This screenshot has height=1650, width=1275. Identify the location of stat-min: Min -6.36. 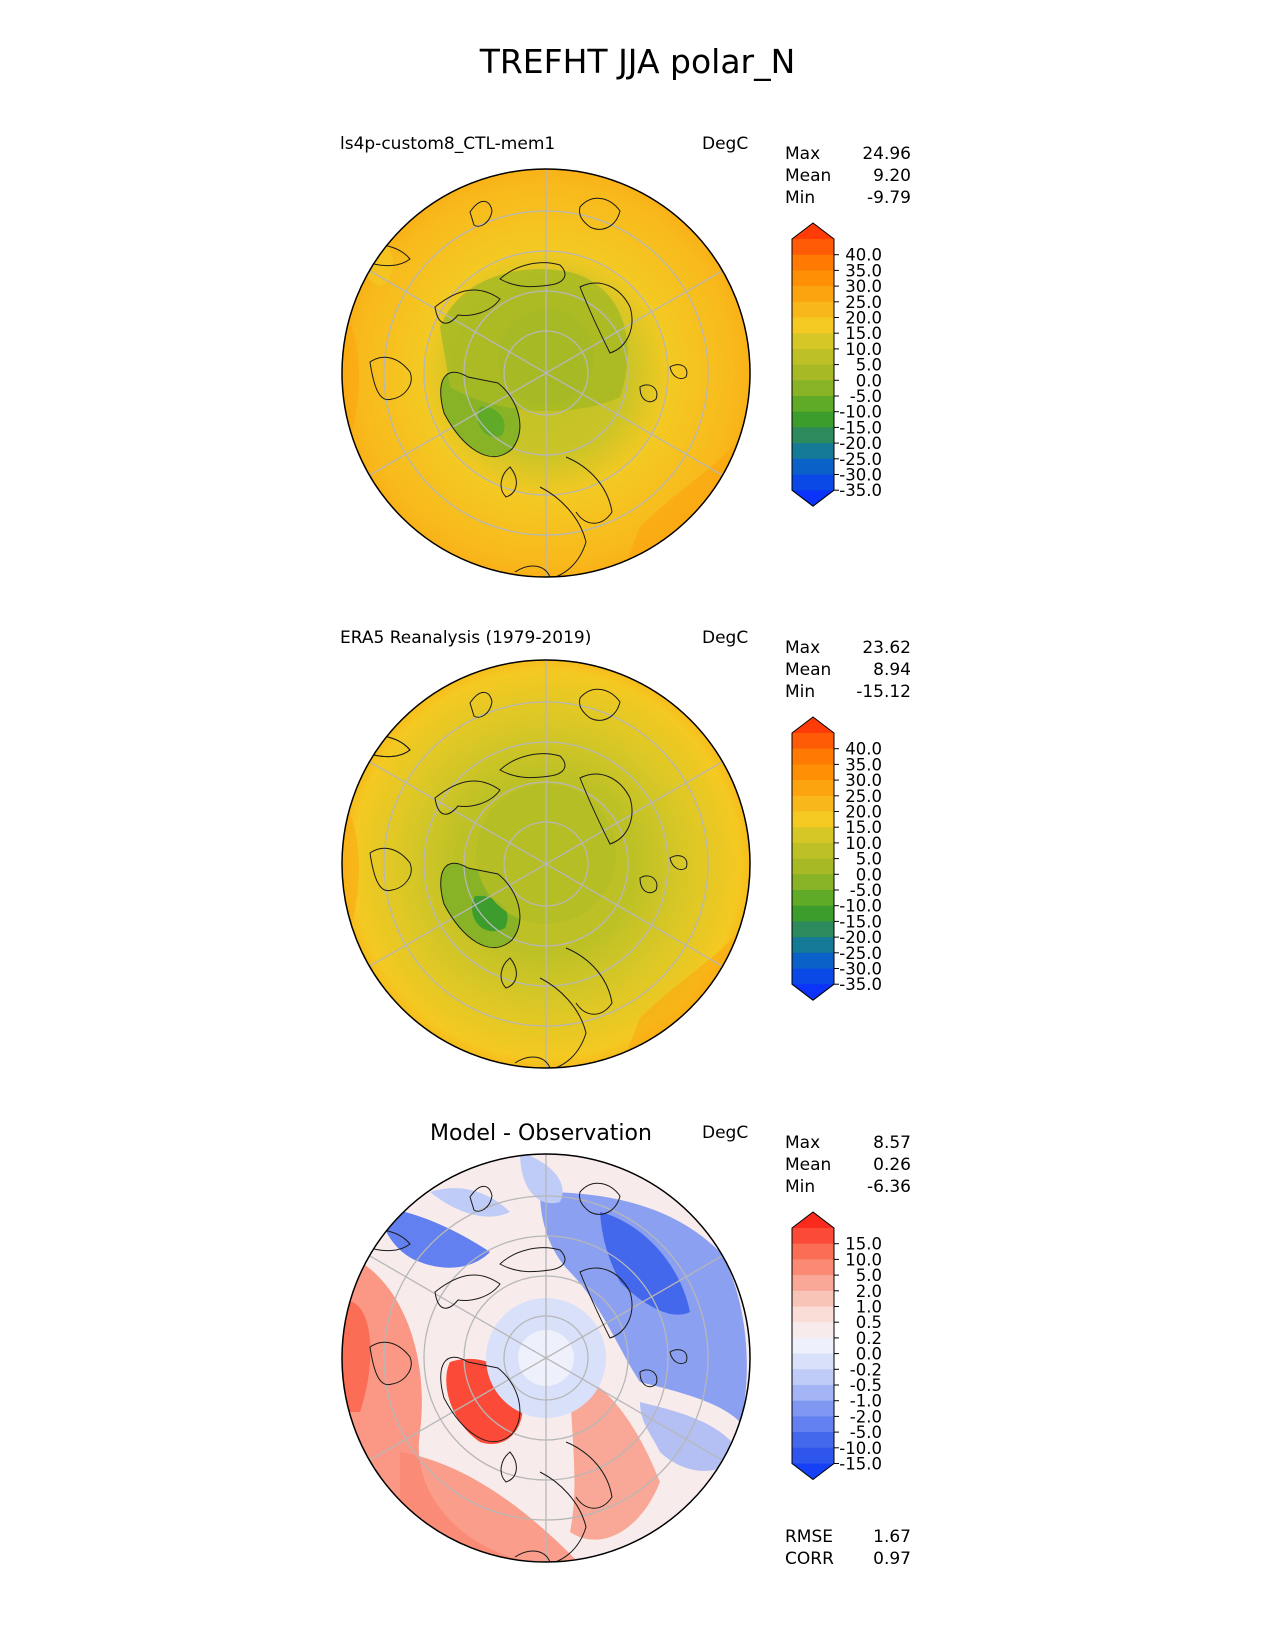
(848, 1187).